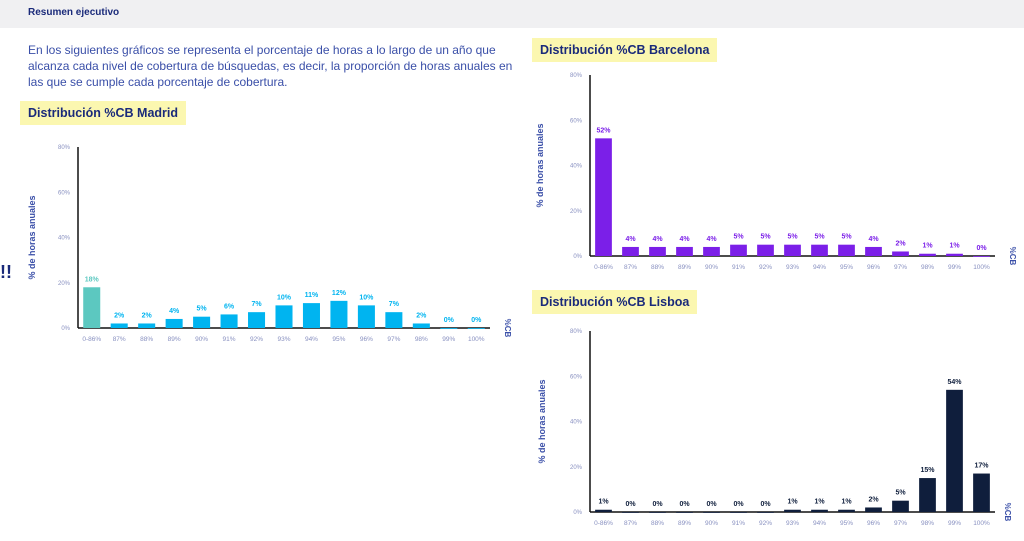 This screenshot has width=1024, height=541. I want to click on madrid-x-tick: 95%, so click(338, 339).